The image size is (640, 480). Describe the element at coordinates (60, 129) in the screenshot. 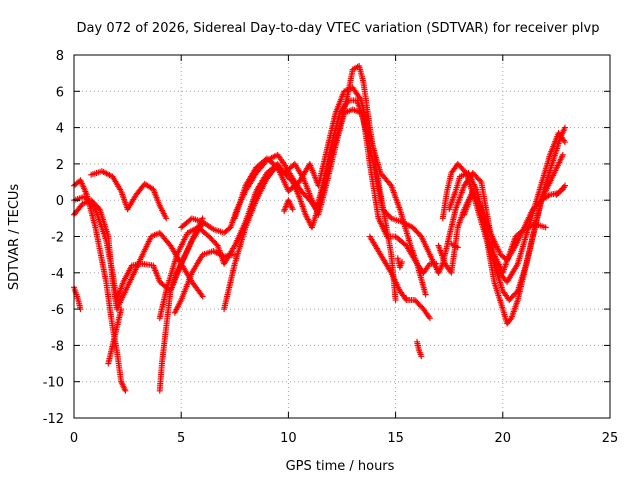

I see `y-tick-label: 4` at that location.